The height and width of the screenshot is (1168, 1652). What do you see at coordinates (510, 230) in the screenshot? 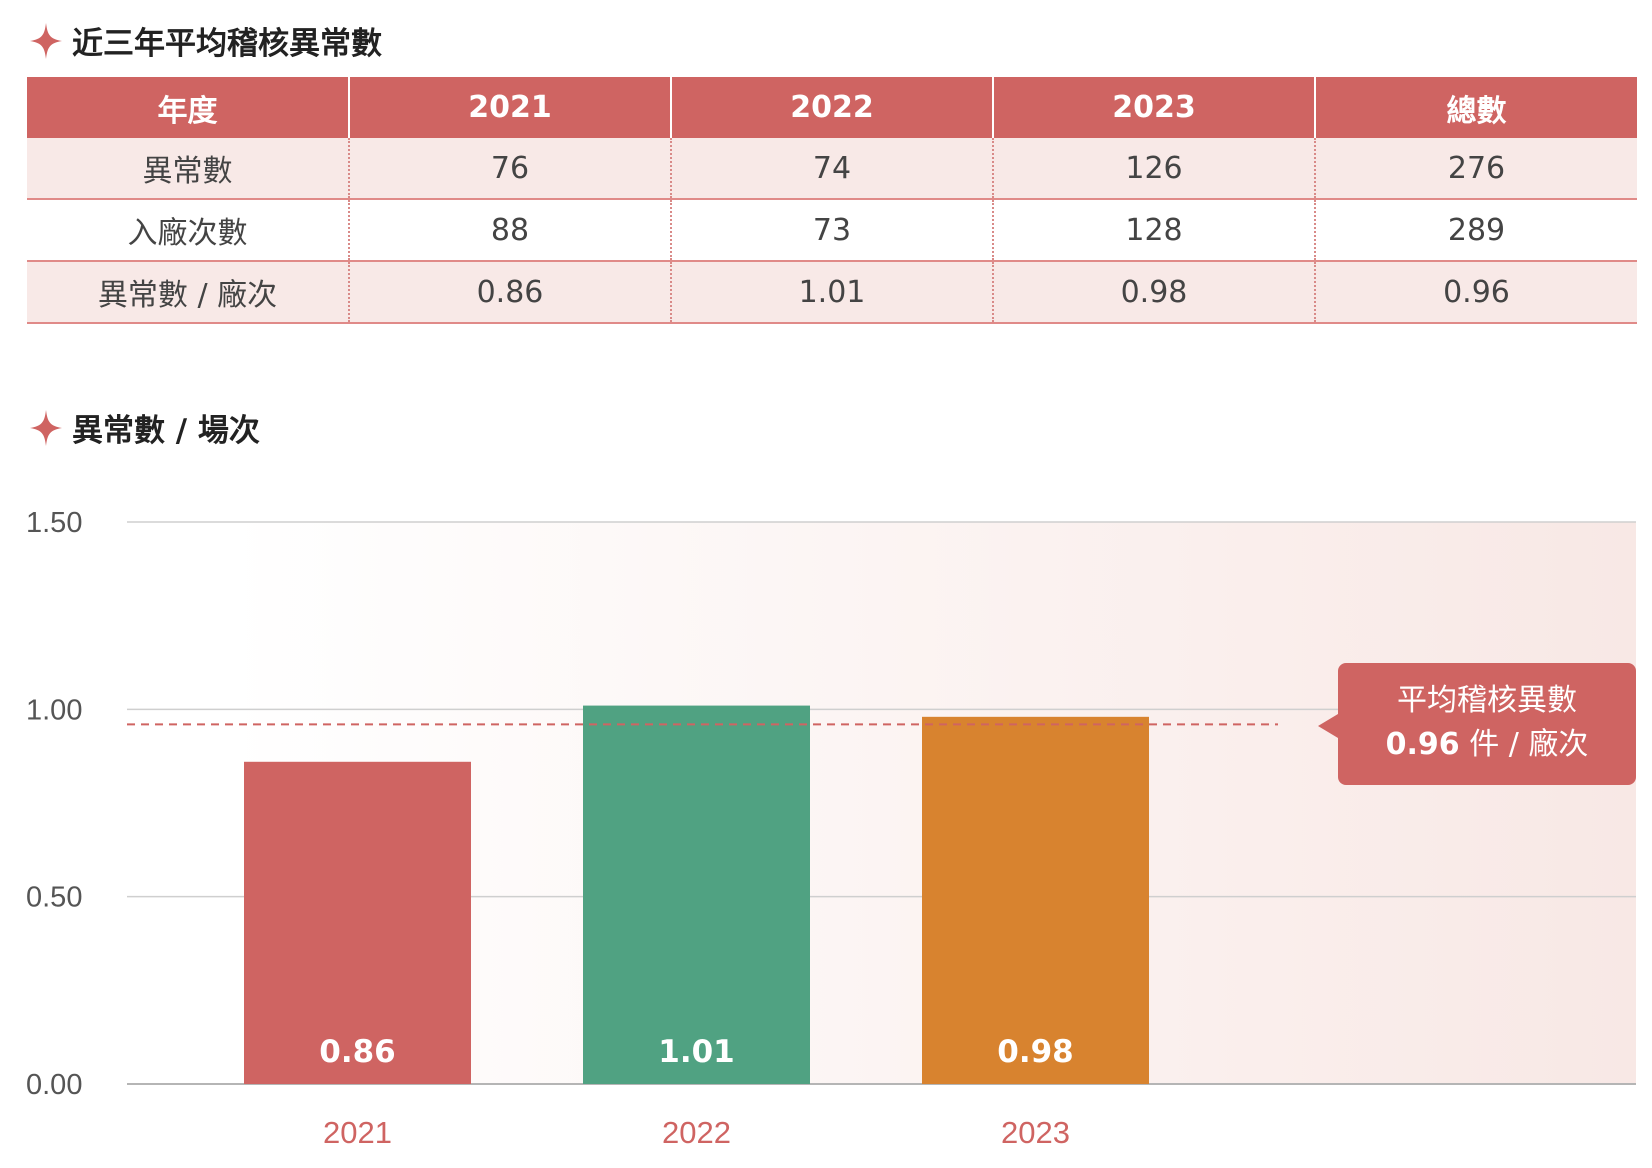
I see `table-cell: 88` at bounding box center [510, 230].